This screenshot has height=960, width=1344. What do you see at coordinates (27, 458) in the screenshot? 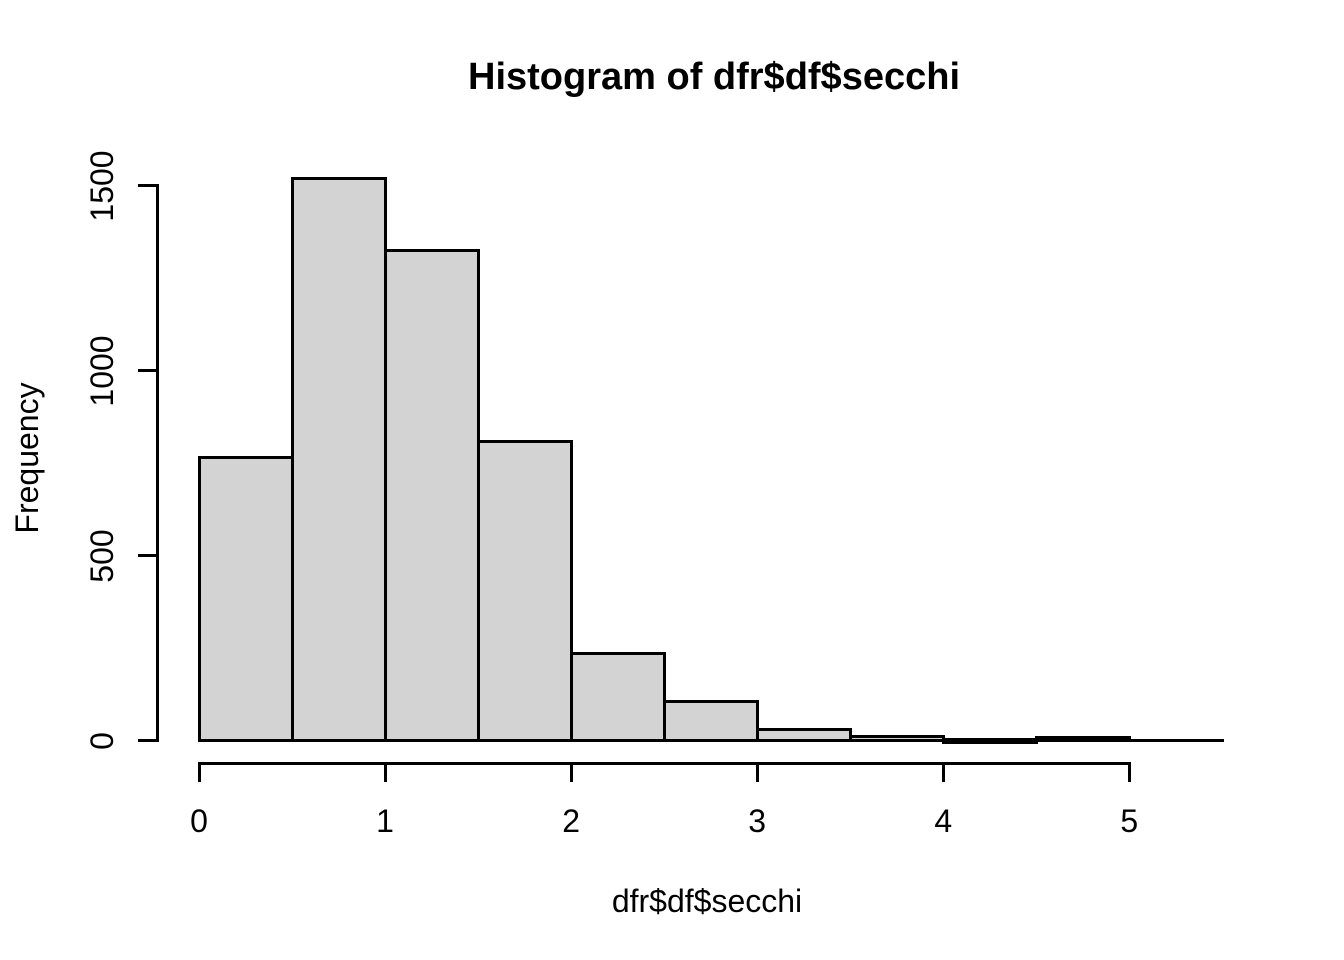
I see `y-axis-label: Frequency` at bounding box center [27, 458].